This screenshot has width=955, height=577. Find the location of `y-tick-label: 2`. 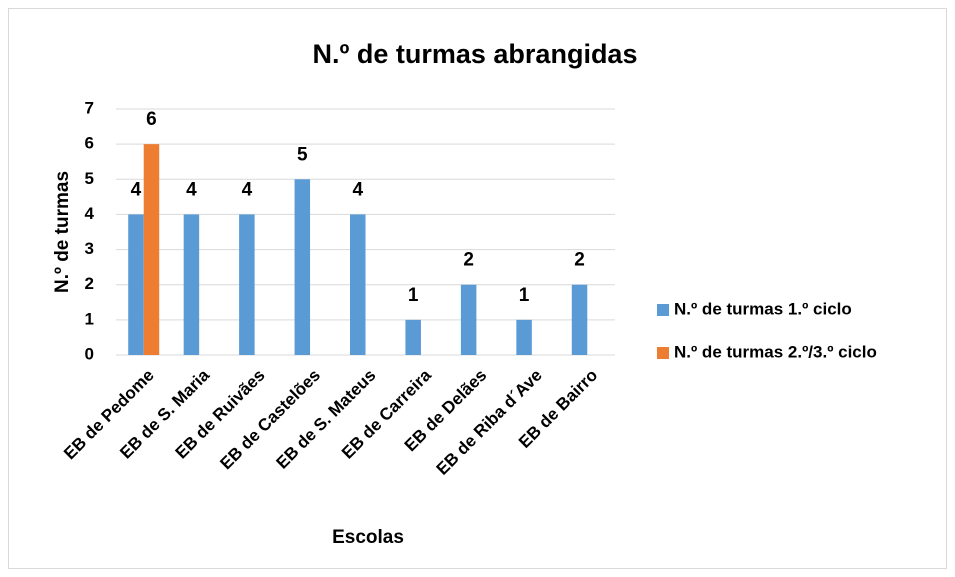

y-tick-label: 2 is located at coordinates (89, 283).